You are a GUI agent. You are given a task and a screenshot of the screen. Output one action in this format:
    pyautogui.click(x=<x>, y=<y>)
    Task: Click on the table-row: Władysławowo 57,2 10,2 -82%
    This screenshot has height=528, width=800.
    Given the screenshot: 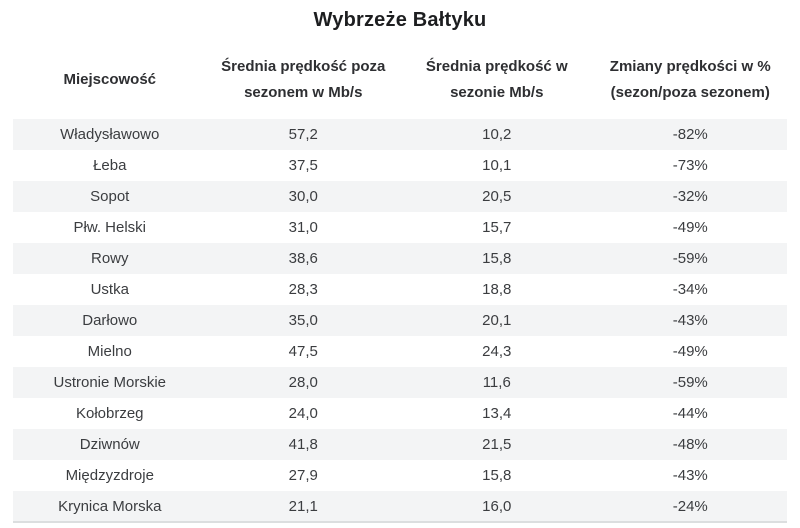 What is the action you would take?
    pyautogui.click(x=400, y=134)
    